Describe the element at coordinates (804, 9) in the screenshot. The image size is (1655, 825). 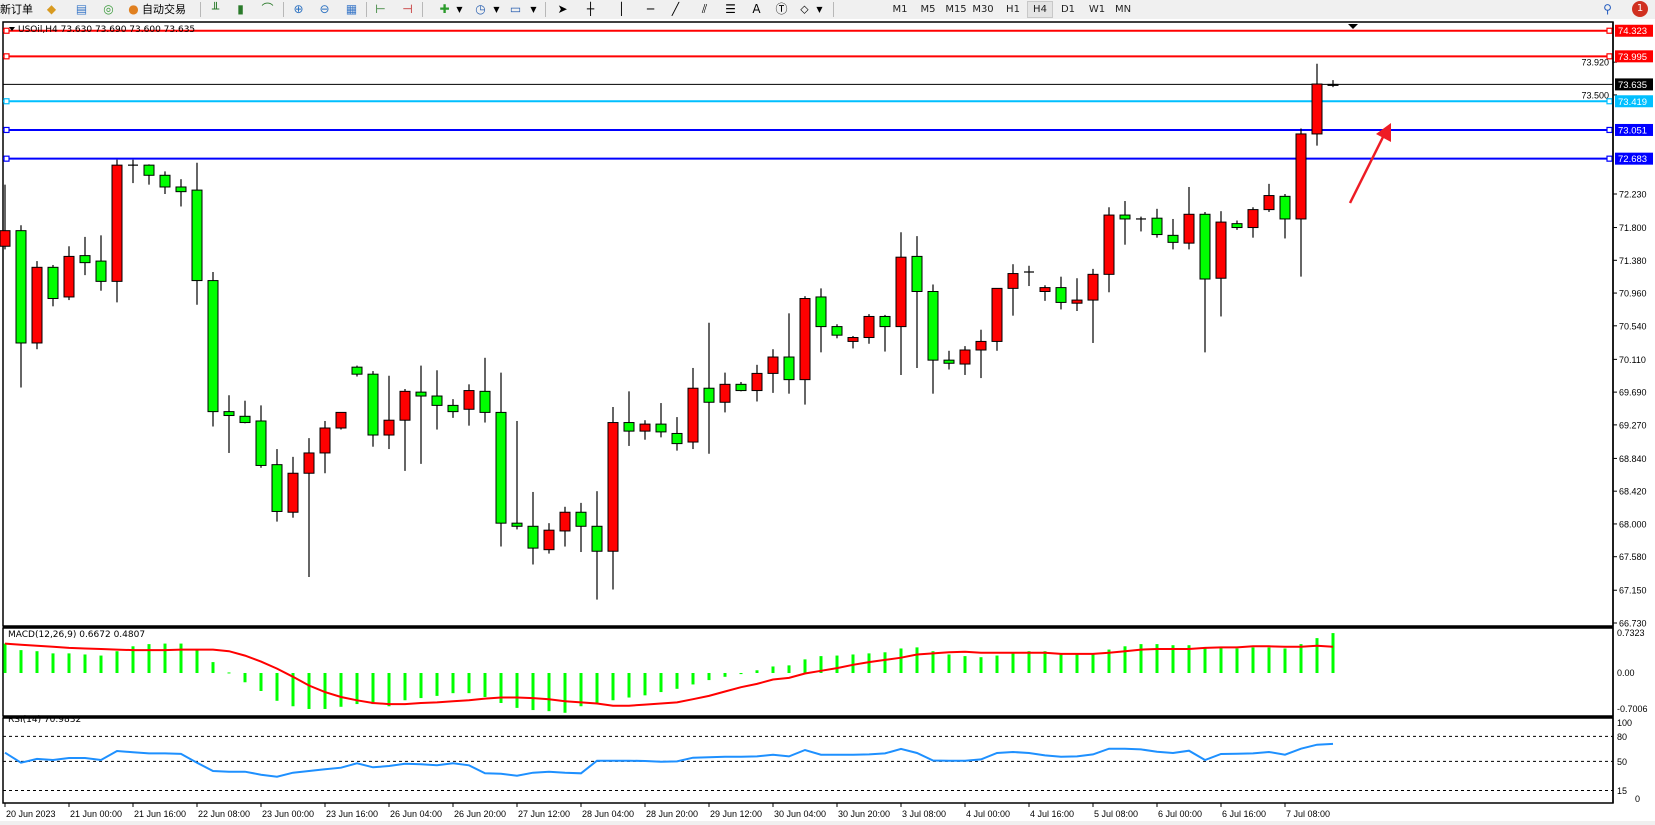
I see `shapes-icon: ⬦` at that location.